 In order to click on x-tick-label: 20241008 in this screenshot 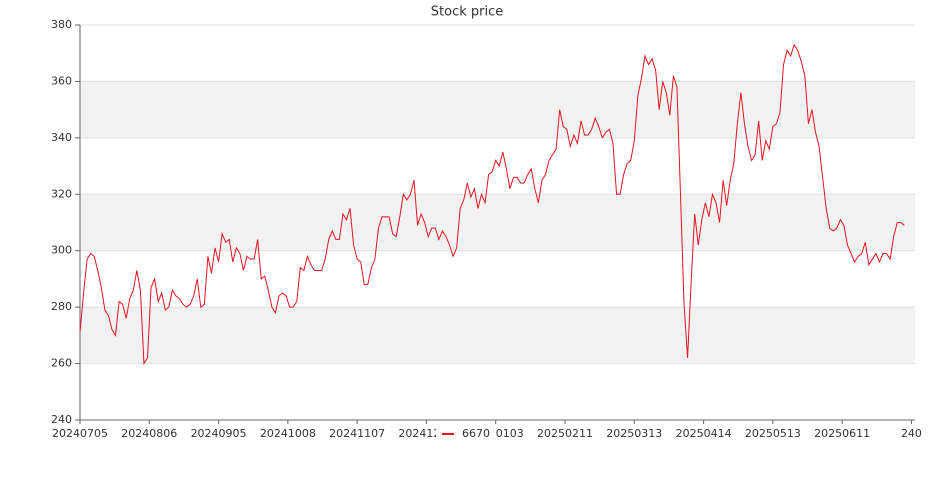, I will do `click(288, 433)`.